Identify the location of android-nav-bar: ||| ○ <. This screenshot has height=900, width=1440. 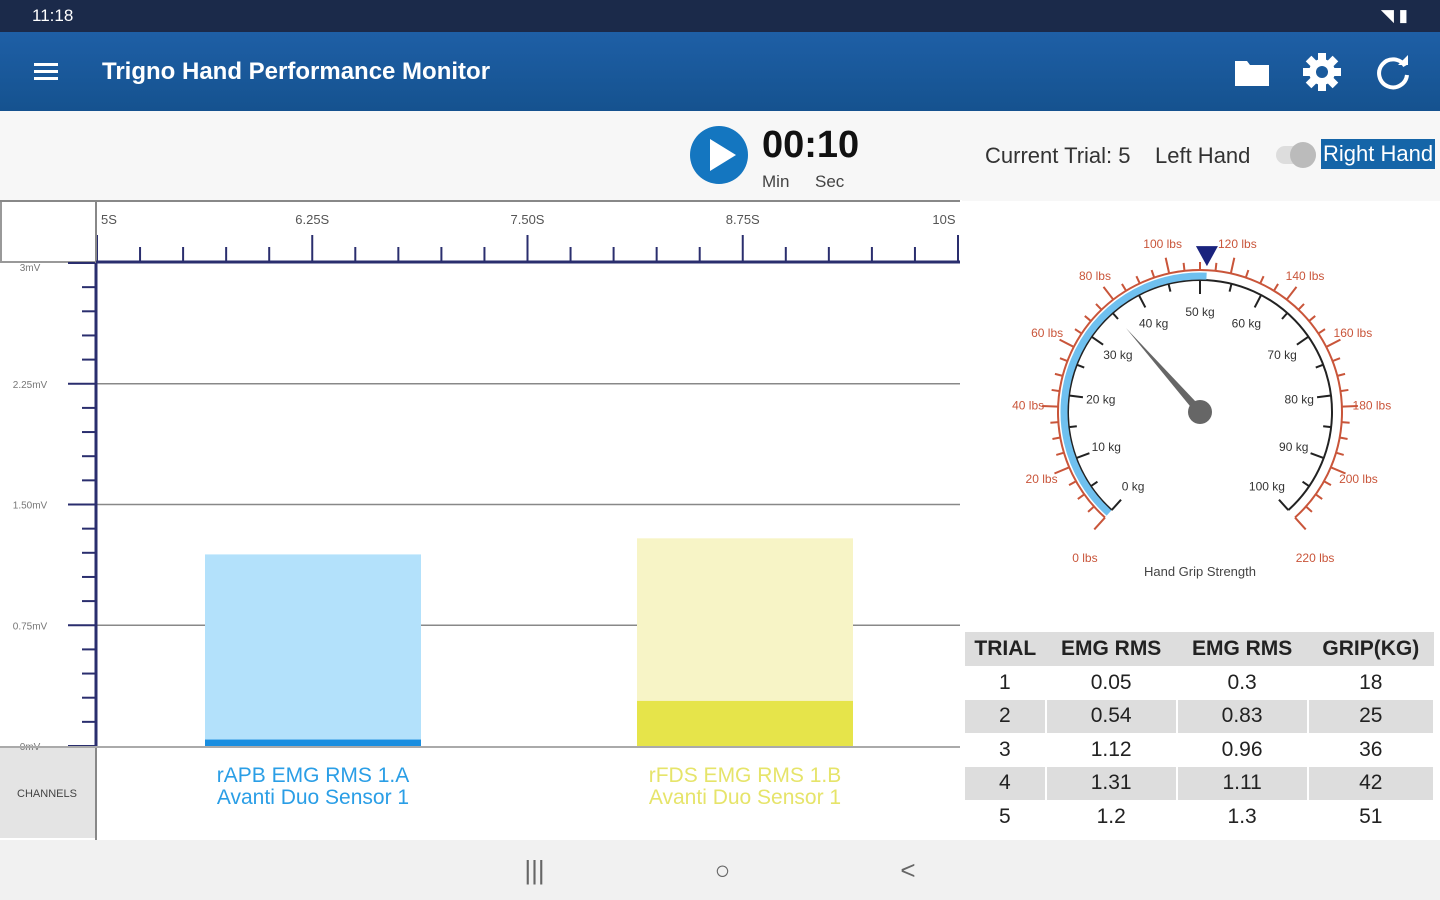
(720, 870).